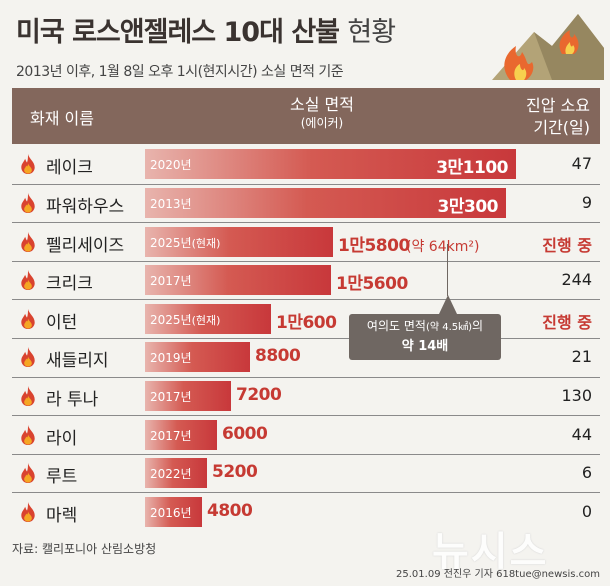  I want to click on header-area-label: 소실 면적, so click(322, 104).